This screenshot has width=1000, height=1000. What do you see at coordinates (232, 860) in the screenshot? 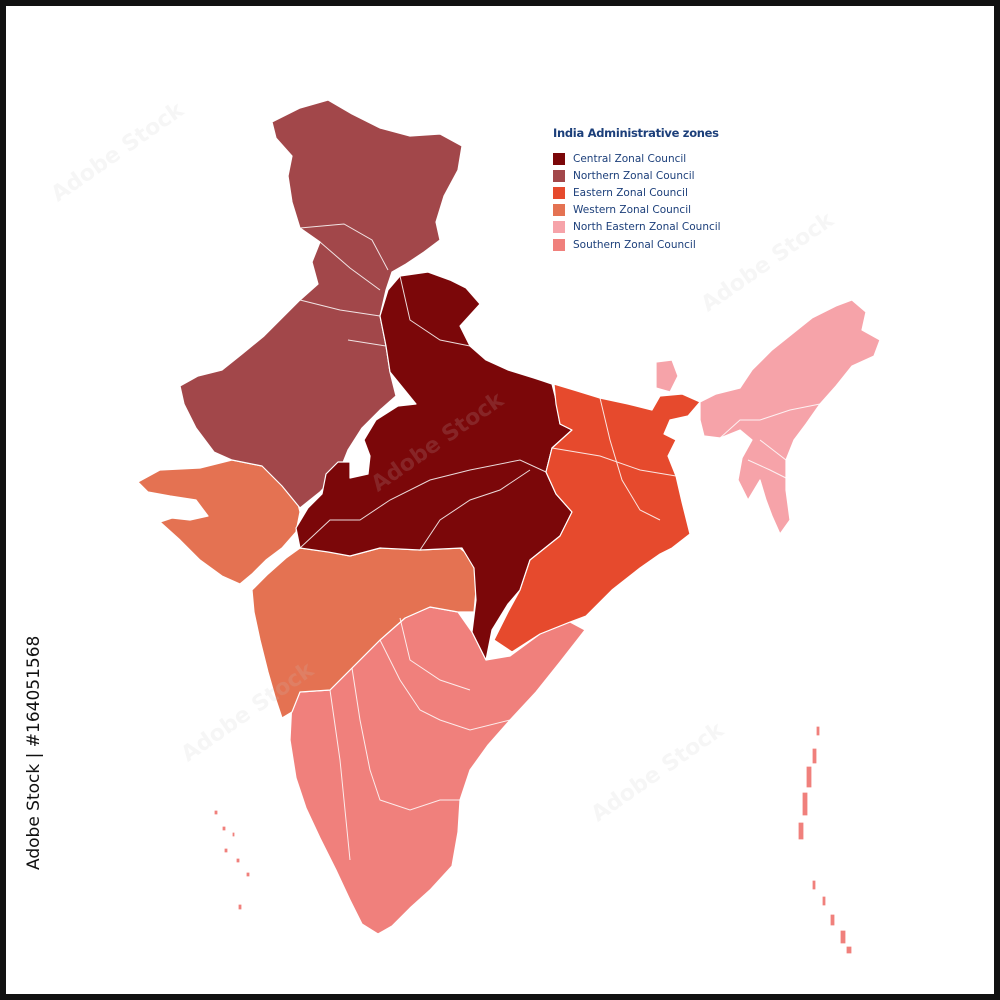
I see `southern-zone-lakshadweep` at bounding box center [232, 860].